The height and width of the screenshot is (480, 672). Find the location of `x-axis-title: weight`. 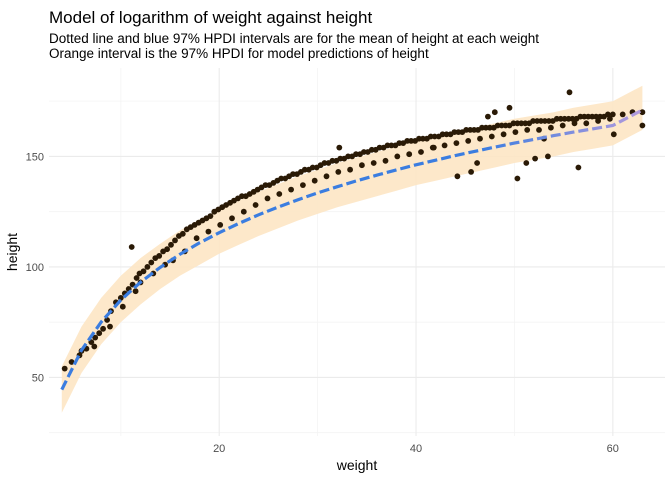

x-axis-title: weight is located at coordinates (357, 465).